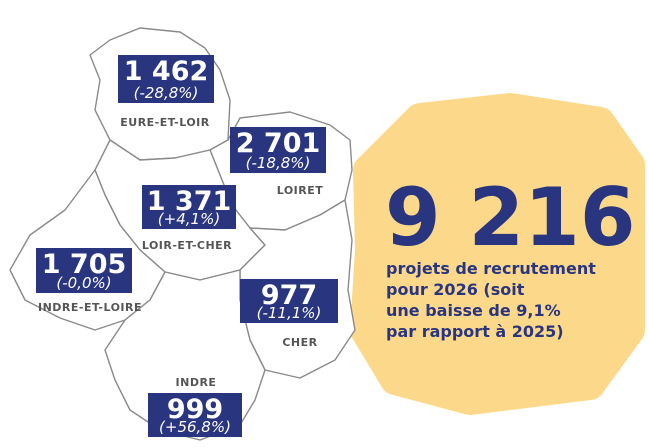 The image size is (649, 448). Describe the element at coordinates (189, 201) in the screenshot. I see `region-value: 1 371` at that location.